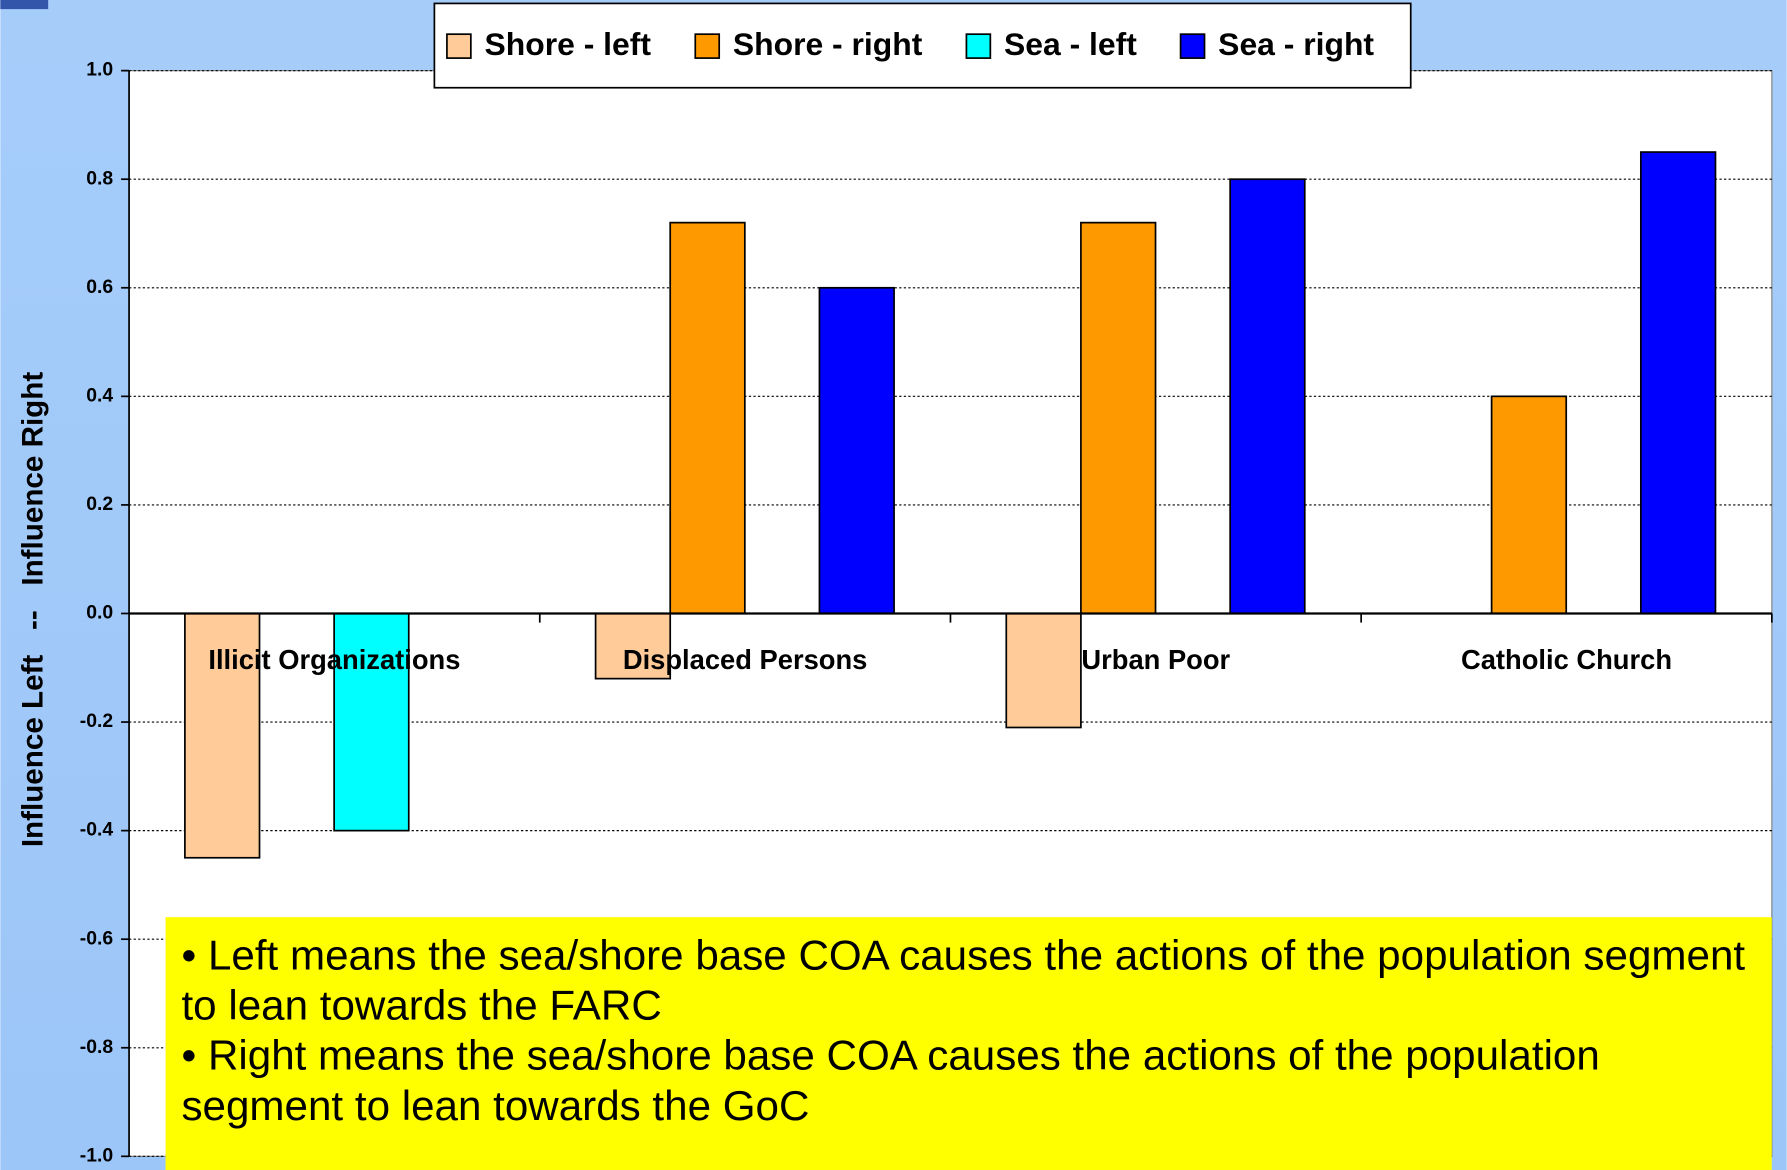 This screenshot has width=1787, height=1170. I want to click on y-tick-label: -0.2, so click(96, 721).